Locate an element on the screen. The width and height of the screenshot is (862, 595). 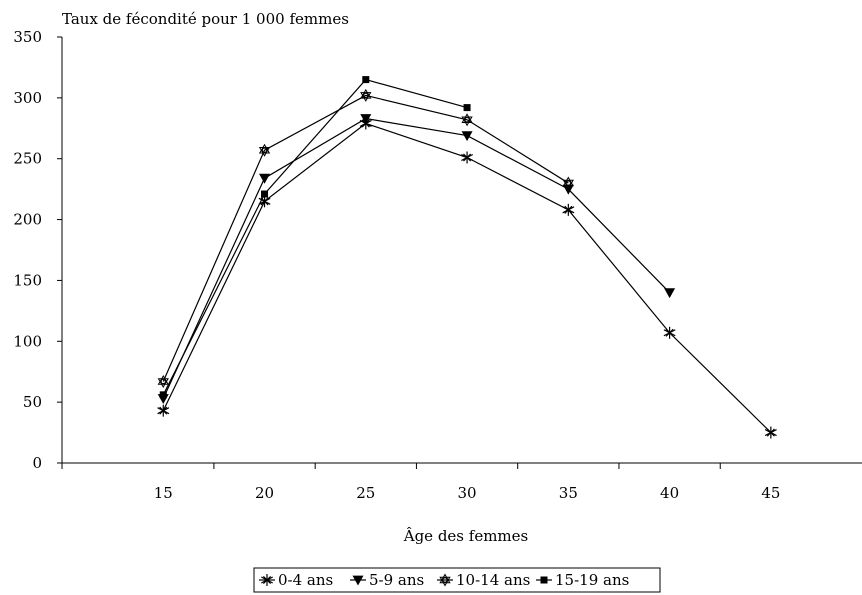
legend-item: 15-19 ans is located at coordinates (582, 580).